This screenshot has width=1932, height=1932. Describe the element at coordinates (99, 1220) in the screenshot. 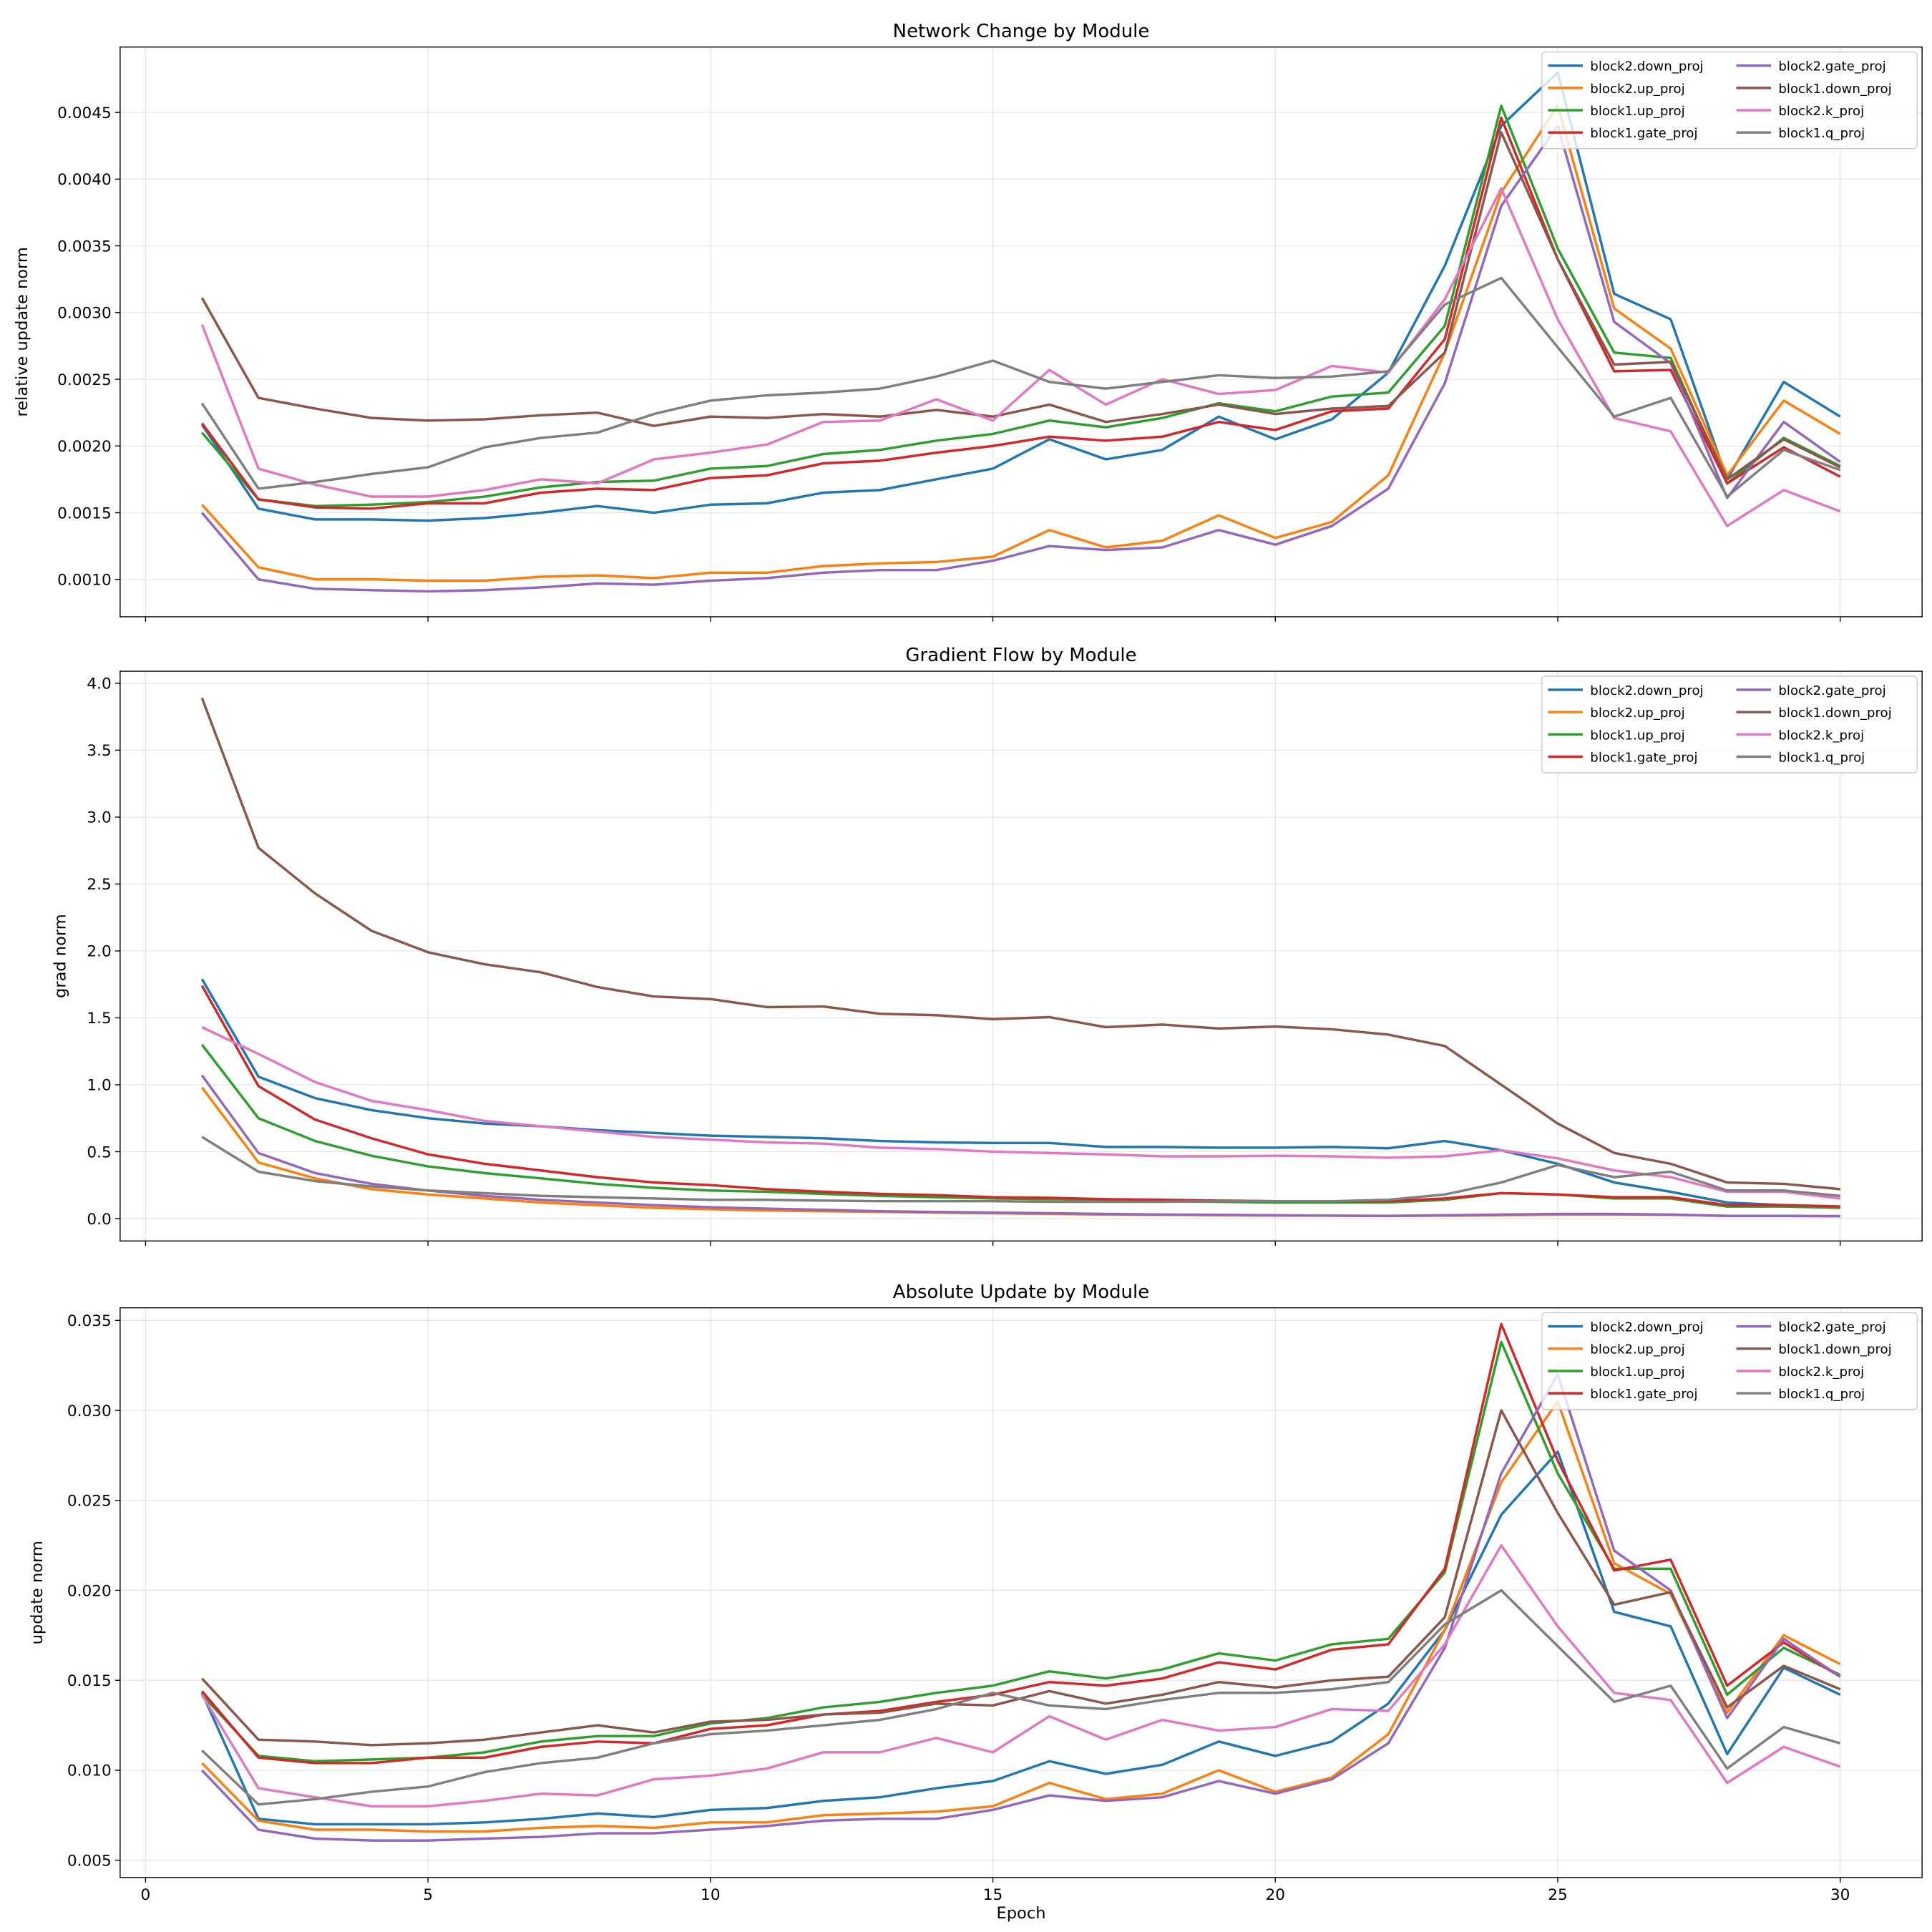

I see `y-tick-label: 0.0` at that location.